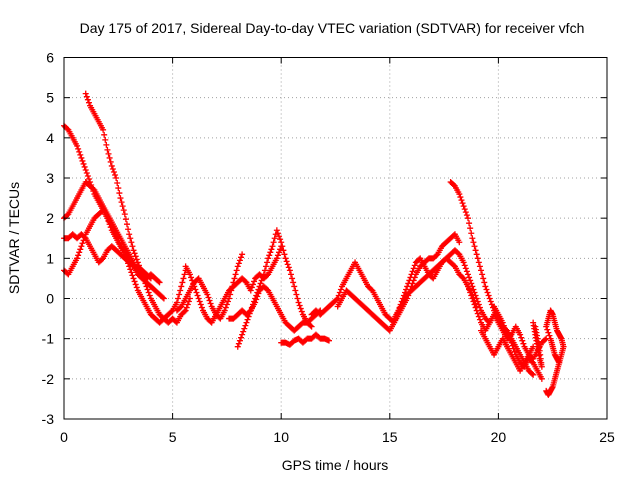 The width and height of the screenshot is (640, 480). What do you see at coordinates (337, 437) in the screenshot?
I see `x-tick-labels: 0 5 10 15 20 25` at bounding box center [337, 437].